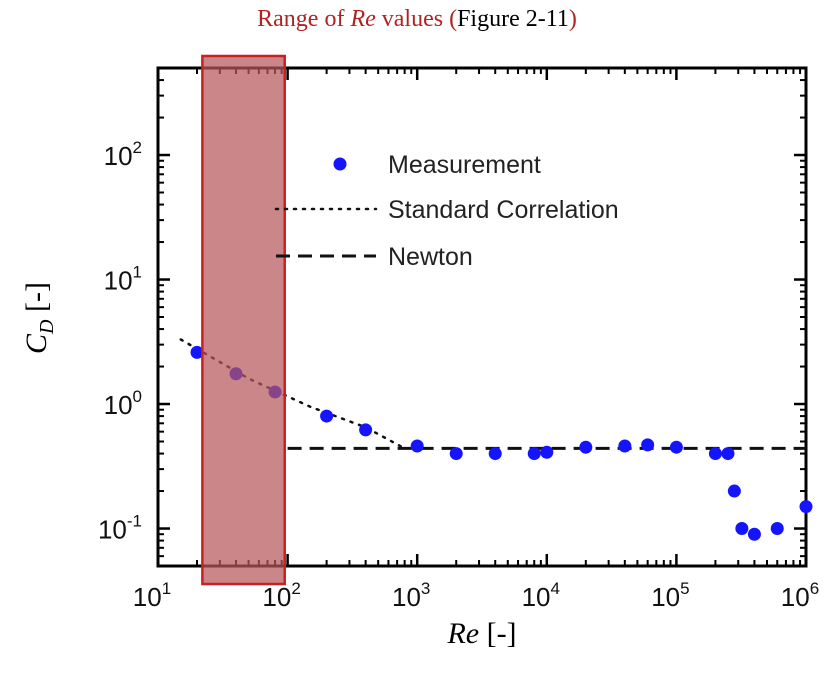  What do you see at coordinates (304, 19) in the screenshot?
I see `title-prefix: Range of` at bounding box center [304, 19].